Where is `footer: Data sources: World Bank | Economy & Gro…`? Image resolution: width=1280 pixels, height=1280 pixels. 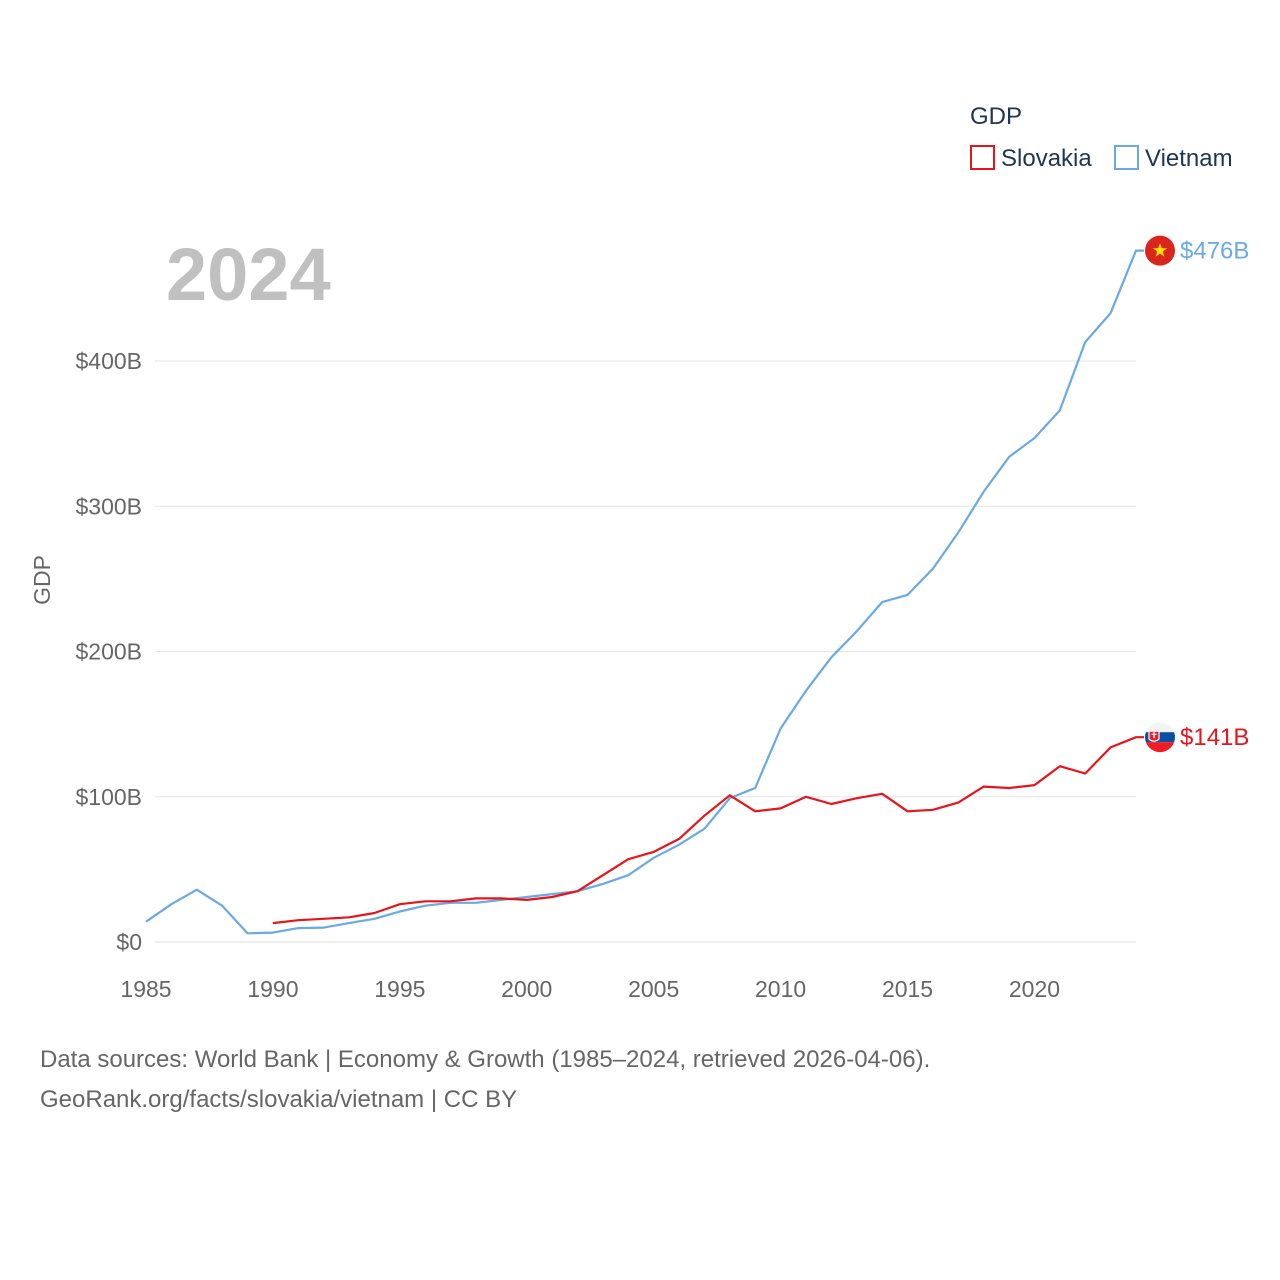
footer: Data sources: World Bank | Economy & Gro… is located at coordinates (485, 1080).